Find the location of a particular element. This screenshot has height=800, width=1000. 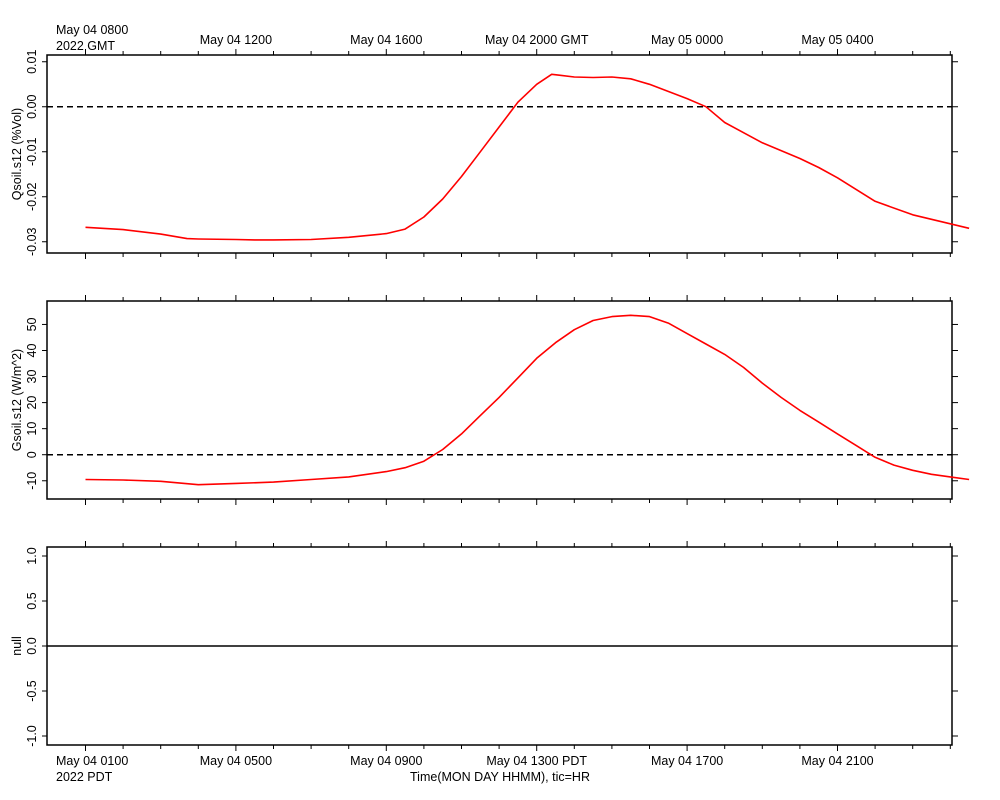

y-tick-label: 0.0 is located at coordinates (32, 645).